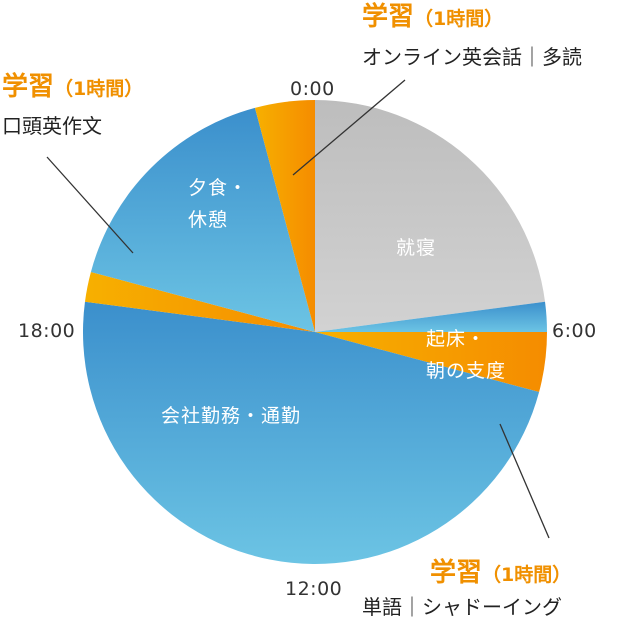 This screenshot has width=630, height=622. I want to click on annotation-study-vocab: 学習（1時間）, so click(500, 574).